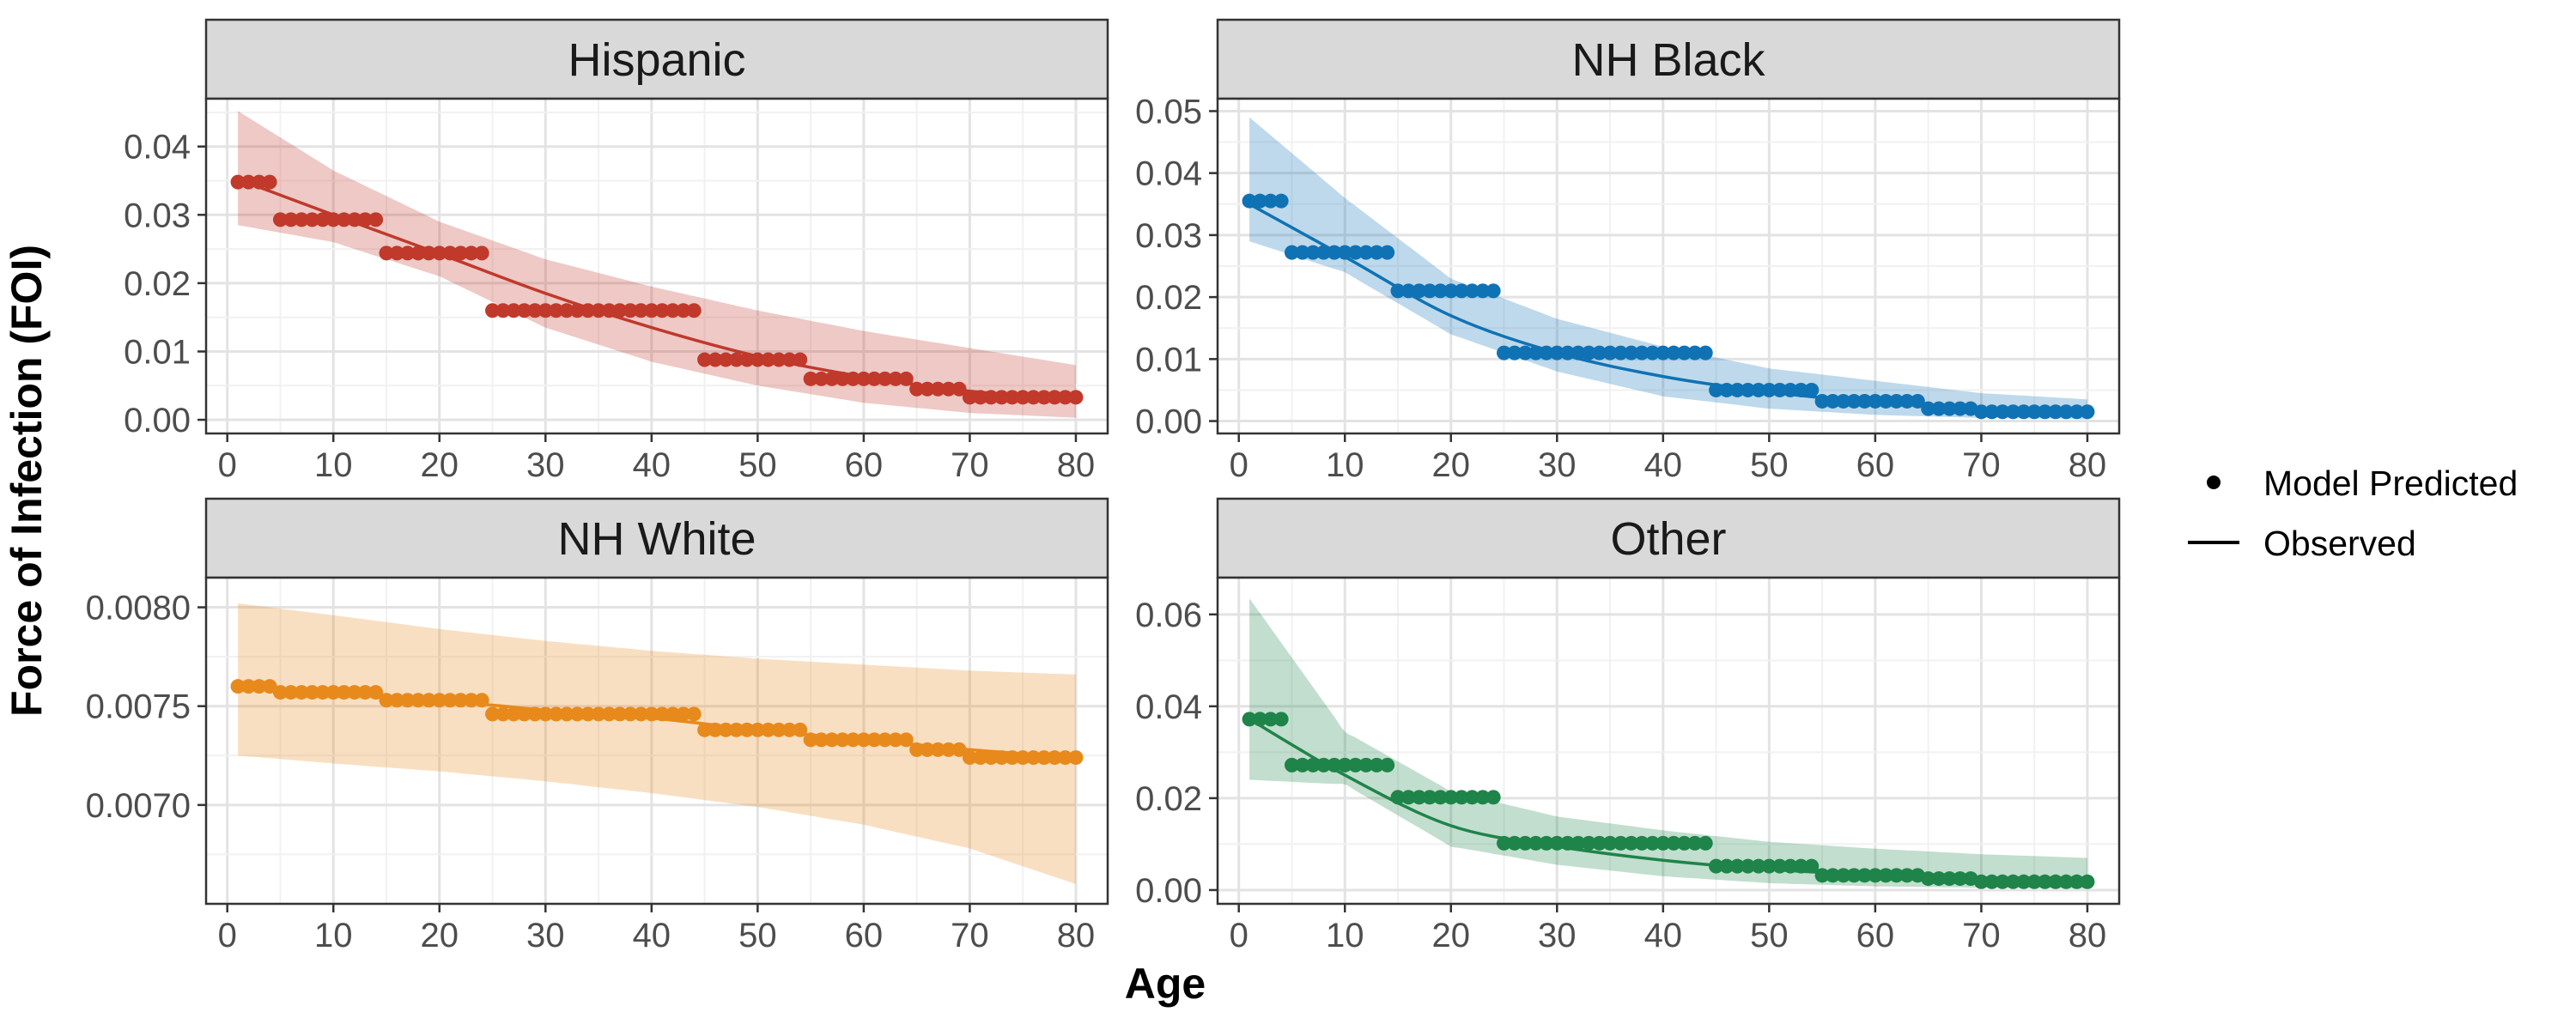  Describe the element at coordinates (1169, 174) in the screenshot. I see `y-tick-label: 0.04` at that location.